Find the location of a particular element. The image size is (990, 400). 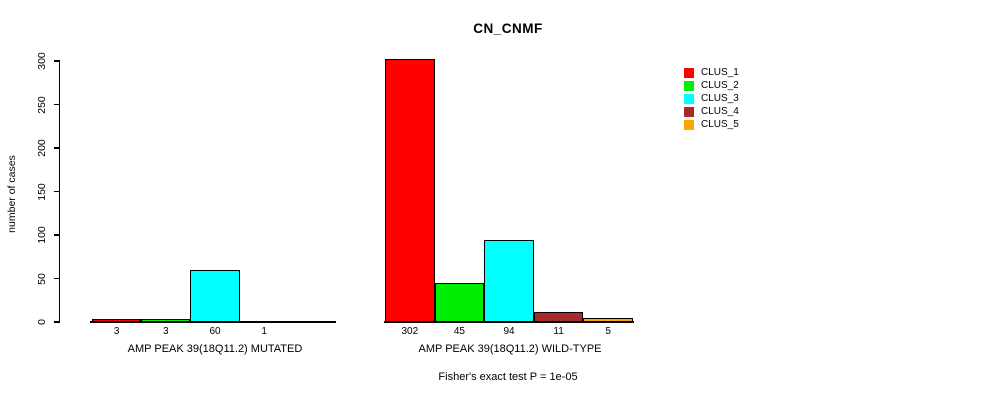

y-tick-label: 50 is located at coordinates (42, 278).